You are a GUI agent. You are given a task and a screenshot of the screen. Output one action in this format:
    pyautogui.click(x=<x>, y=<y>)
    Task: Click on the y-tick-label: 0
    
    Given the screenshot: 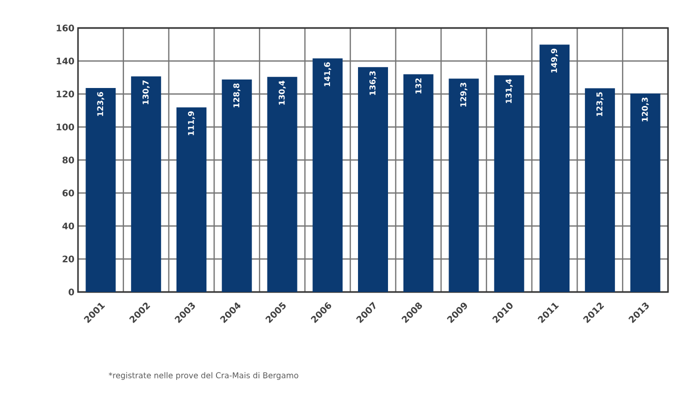 What is the action you would take?
    pyautogui.click(x=71, y=292)
    